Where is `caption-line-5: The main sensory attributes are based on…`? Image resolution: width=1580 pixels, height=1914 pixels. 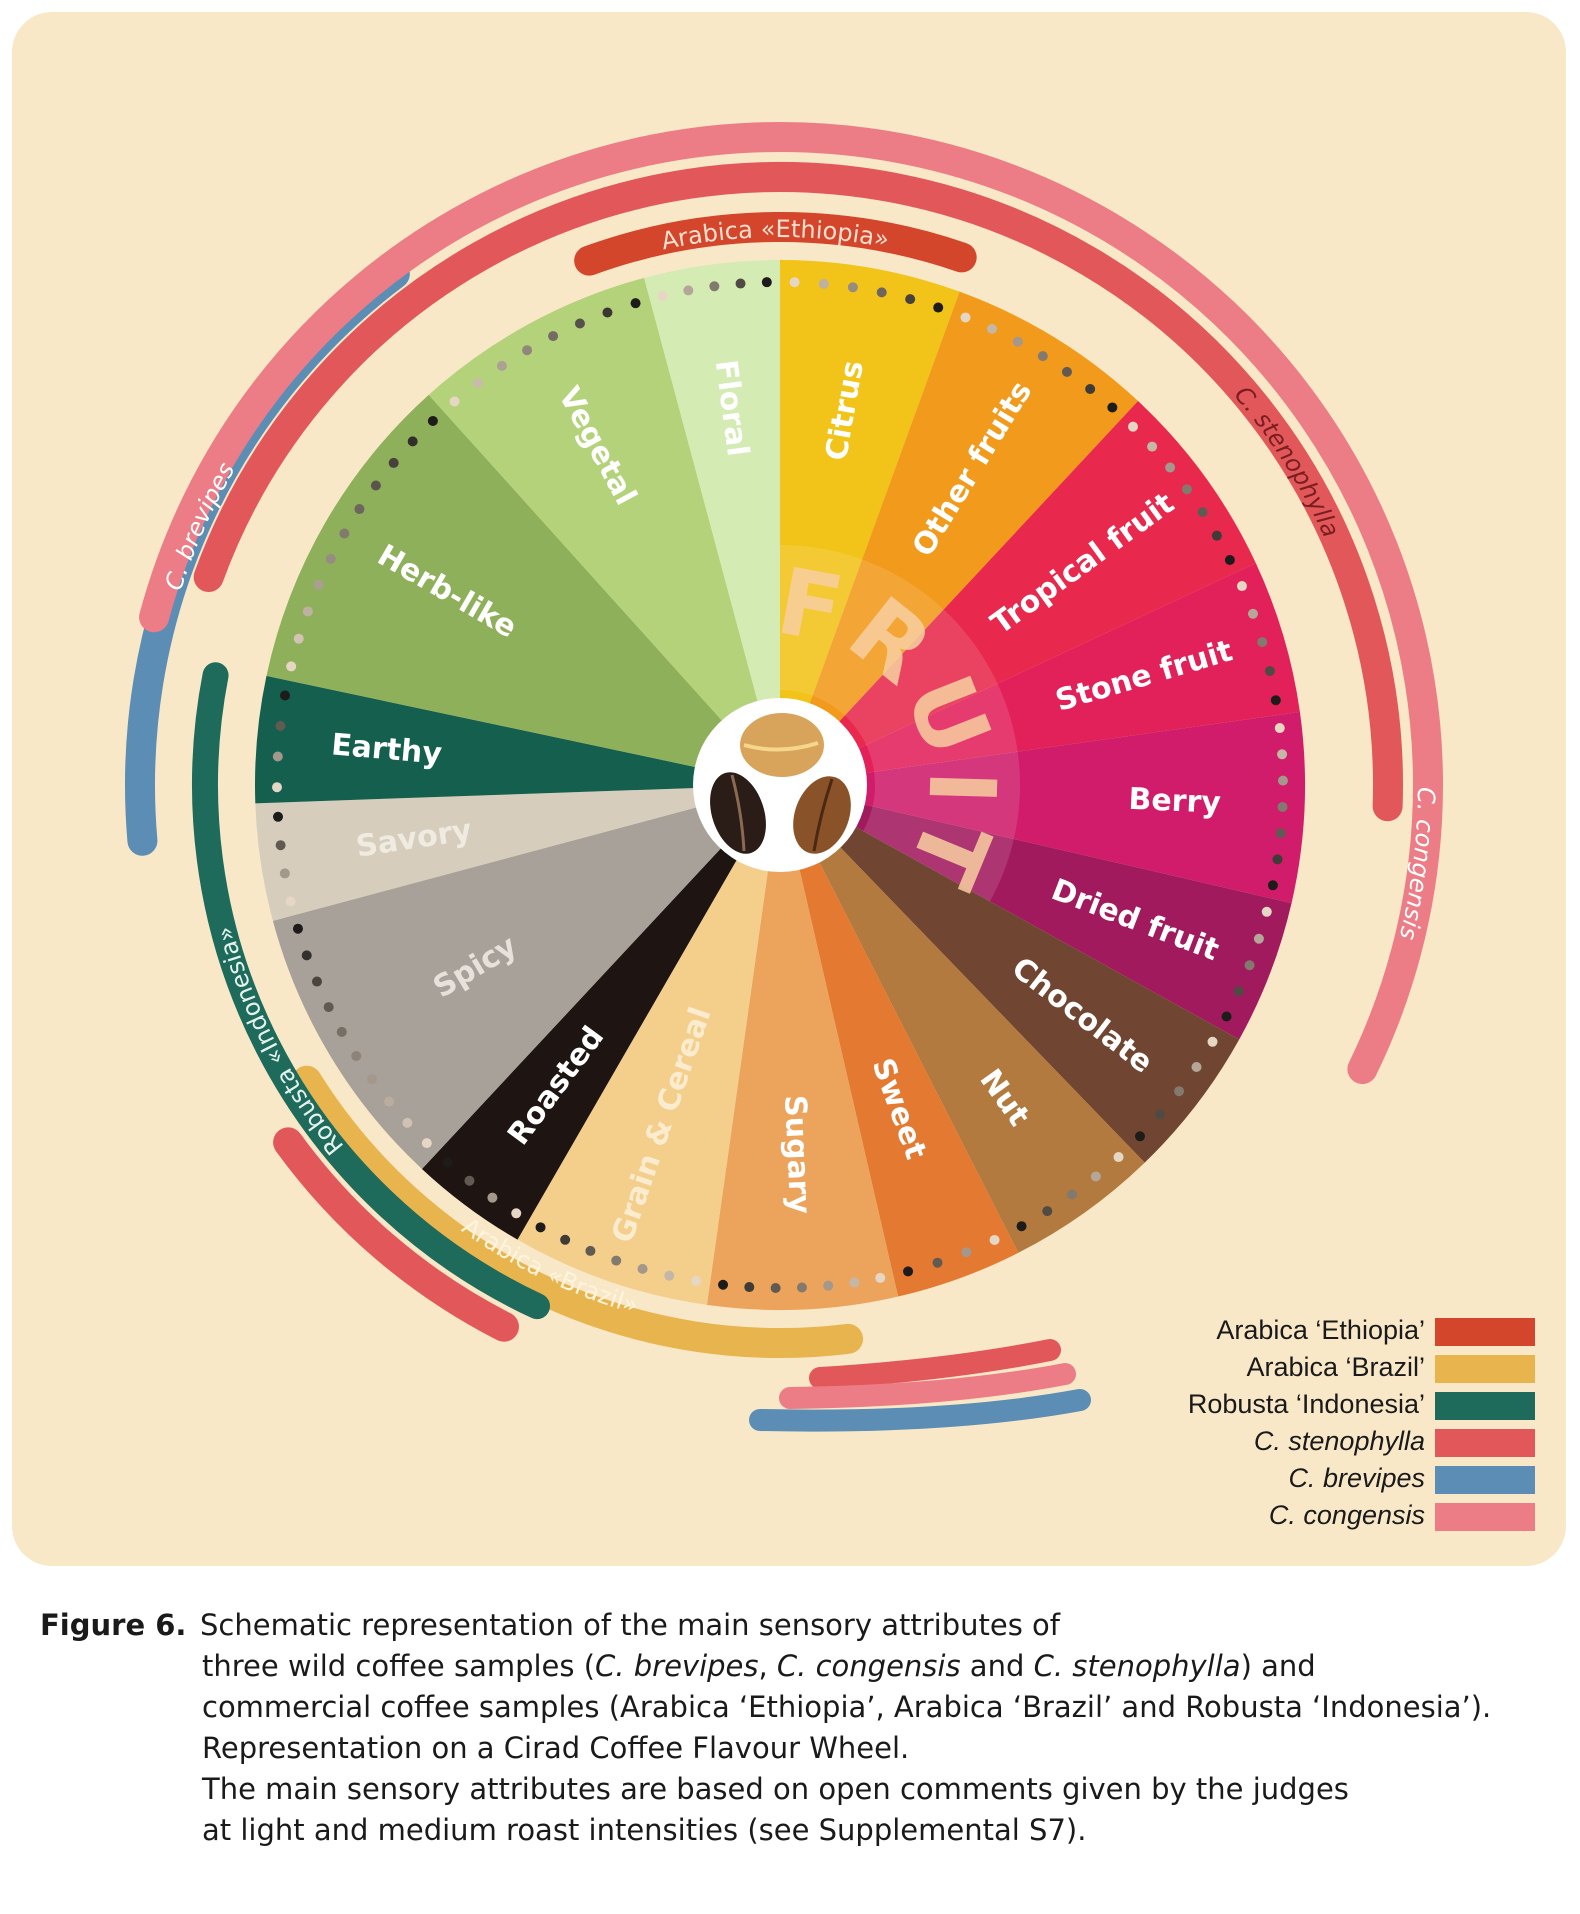 caption-line-5: The main sensory attributes are based on… is located at coordinates (775, 1789).